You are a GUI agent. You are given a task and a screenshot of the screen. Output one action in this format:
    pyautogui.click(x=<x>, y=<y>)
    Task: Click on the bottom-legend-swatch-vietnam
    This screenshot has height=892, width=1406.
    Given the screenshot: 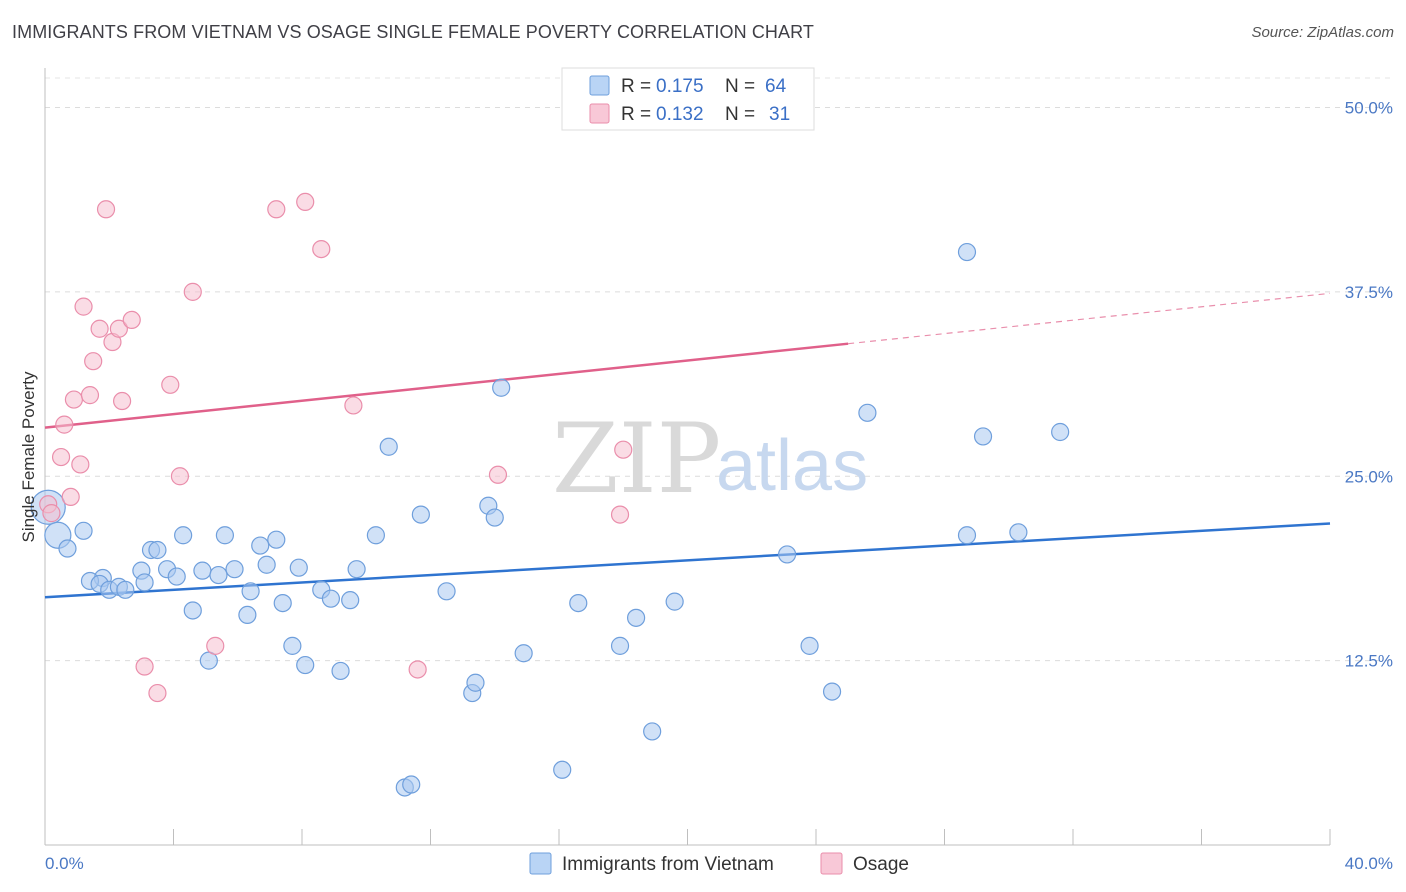 What is the action you would take?
    pyautogui.click(x=540, y=863)
    